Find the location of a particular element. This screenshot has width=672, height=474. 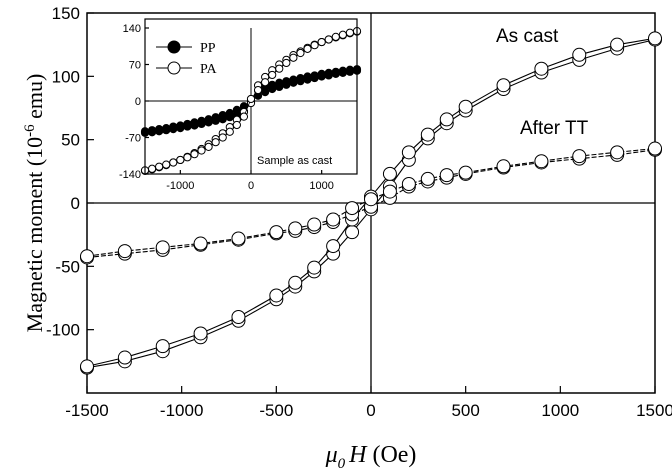

inset-y-tick-label: 0 is located at coordinates (138, 102).